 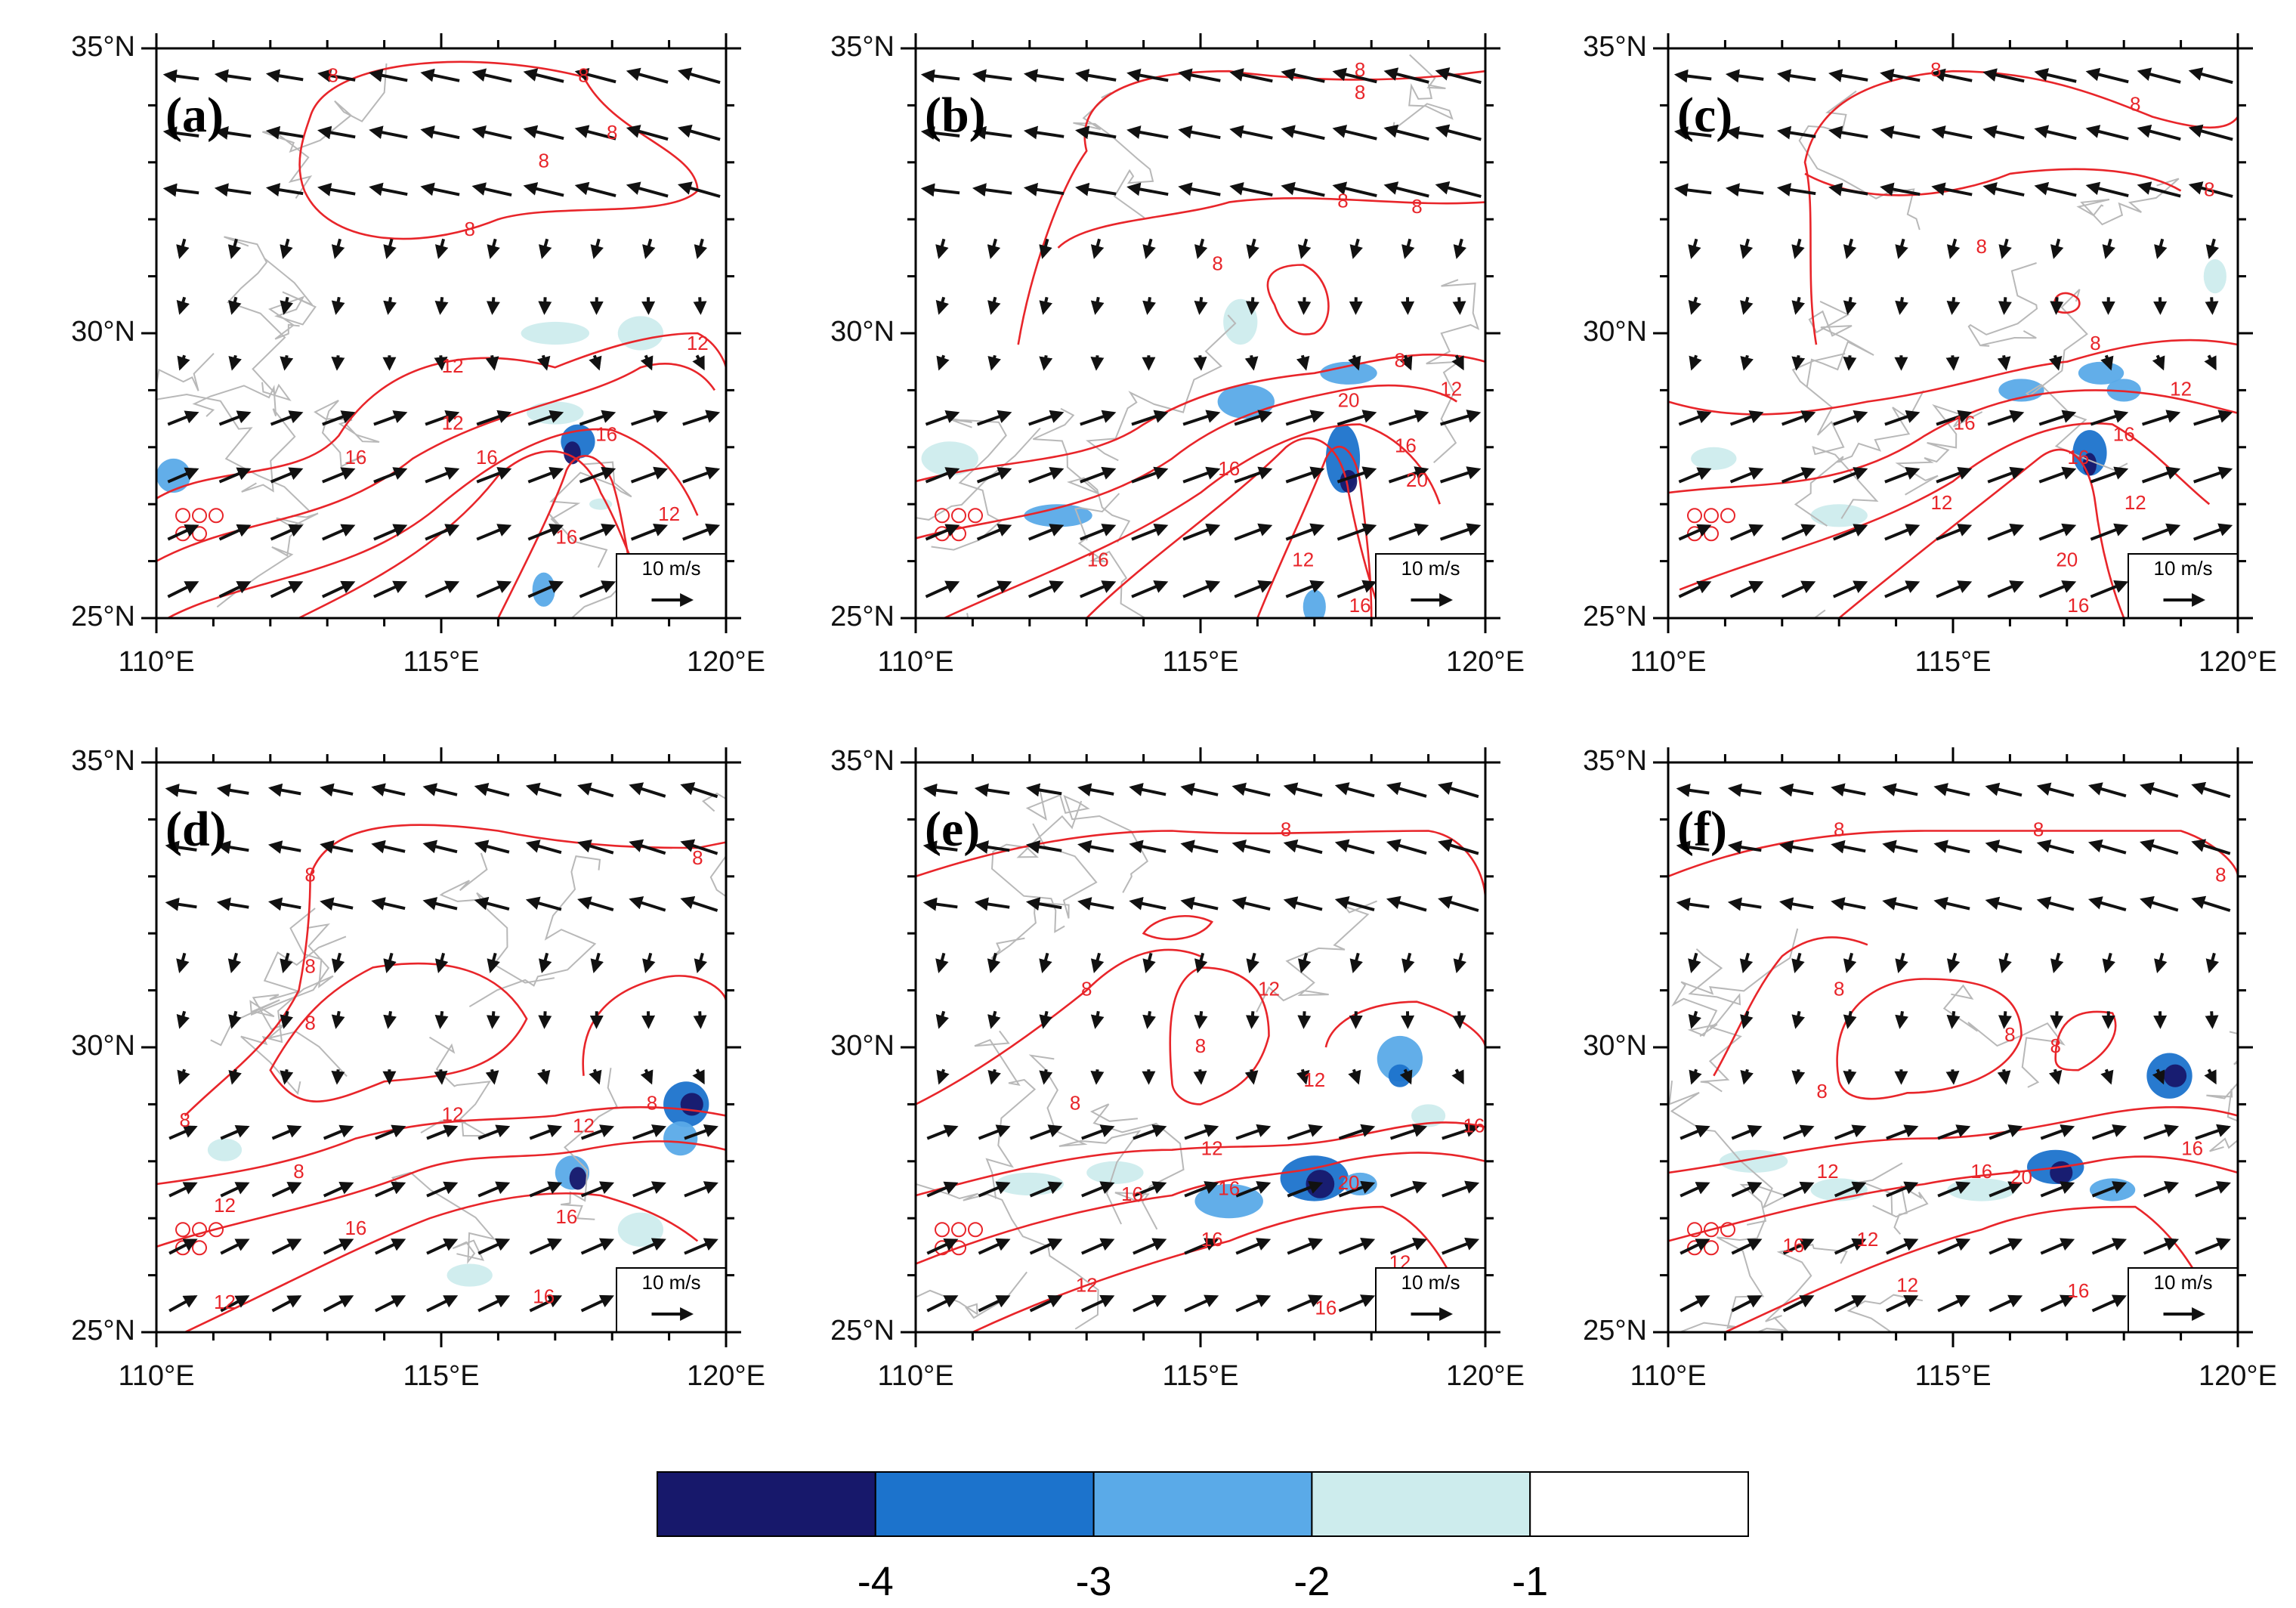 What do you see at coordinates (691, 1104) in the screenshot?
I see `precip-shading` at bounding box center [691, 1104].